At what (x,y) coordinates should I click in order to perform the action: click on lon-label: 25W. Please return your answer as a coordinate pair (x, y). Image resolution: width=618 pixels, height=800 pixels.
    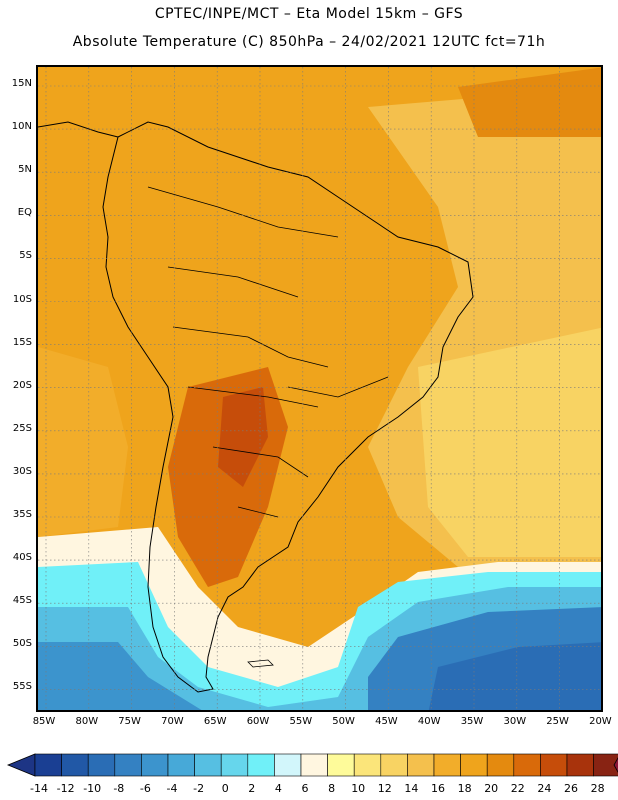
    Looking at the image, I should click on (557, 721).